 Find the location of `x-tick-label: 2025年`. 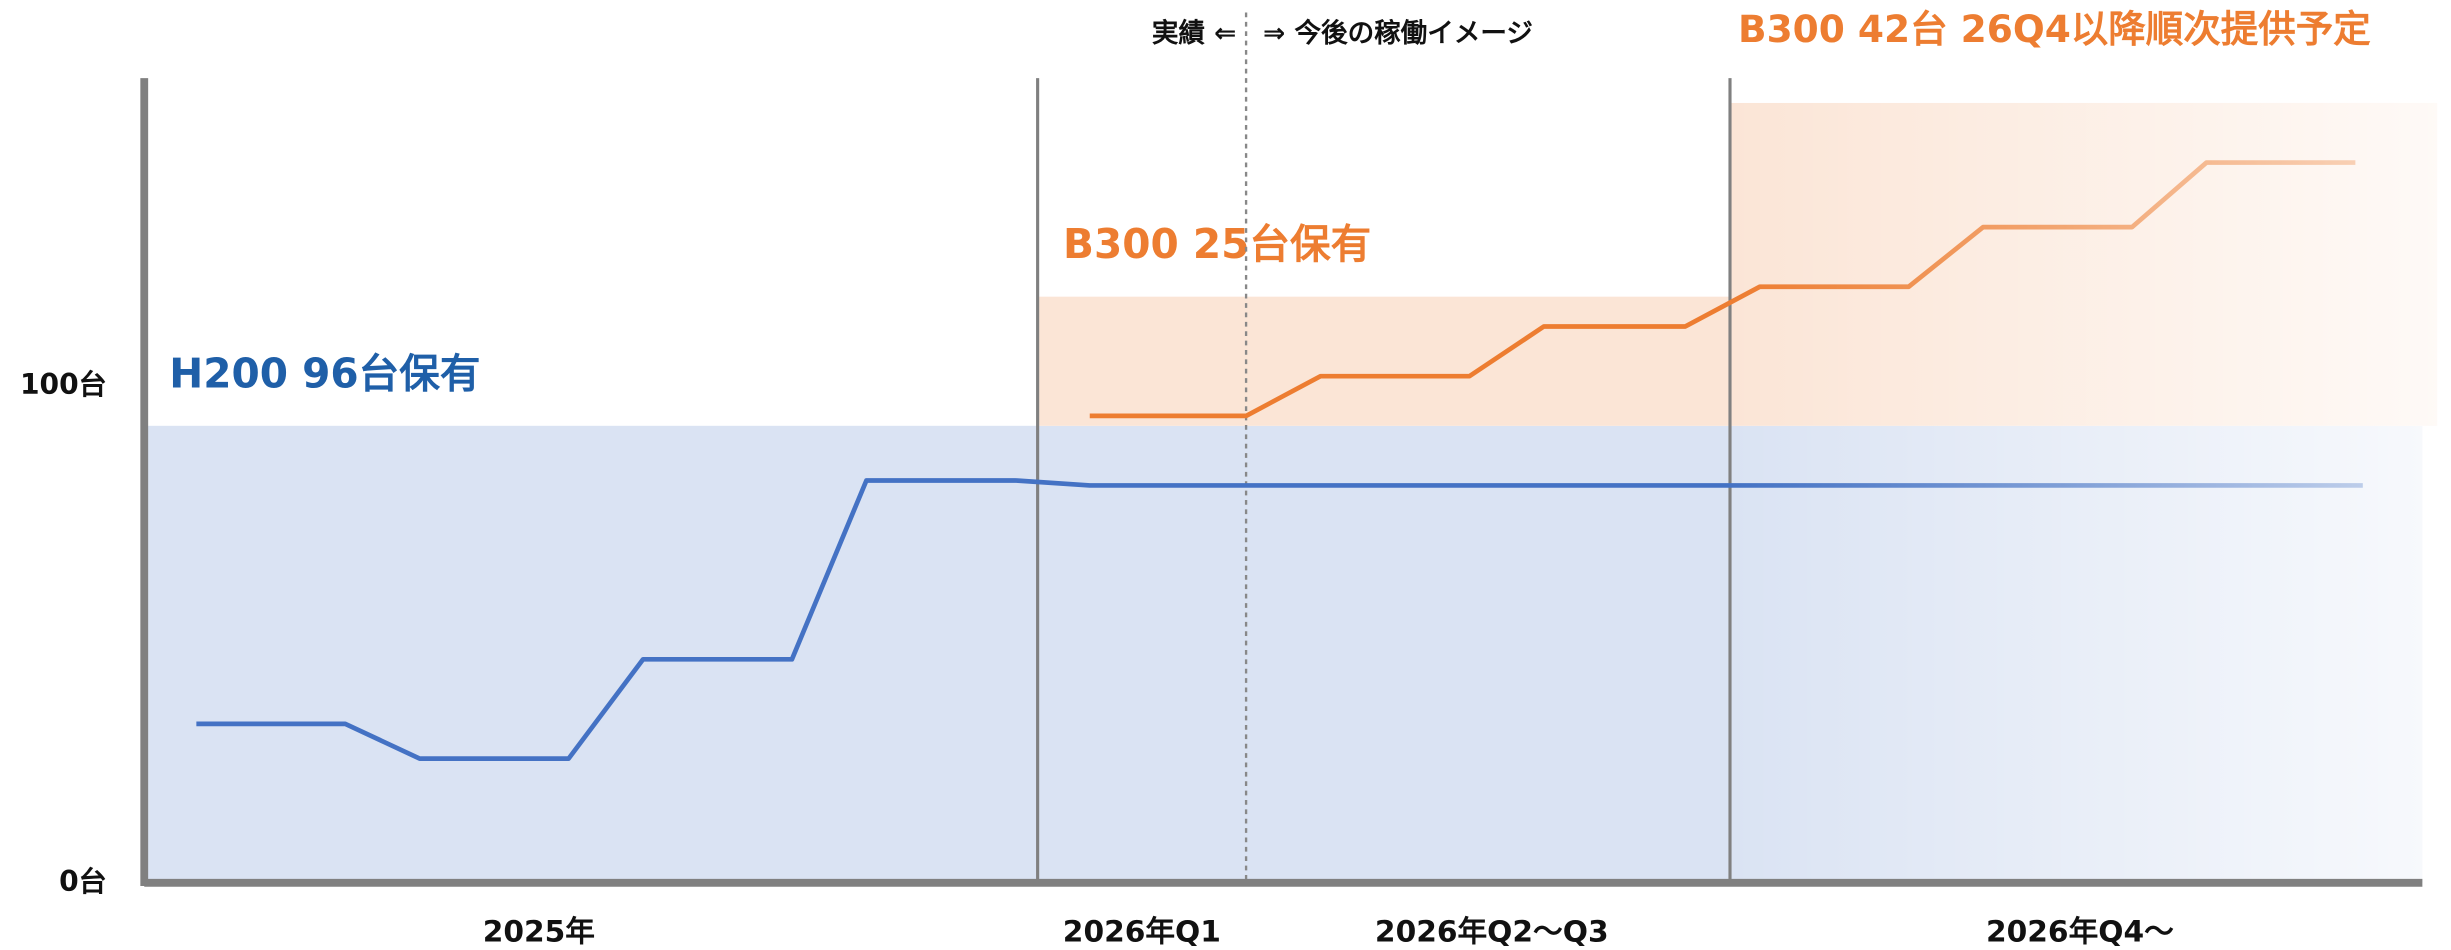

x-tick-label: 2025年 is located at coordinates (539, 930).